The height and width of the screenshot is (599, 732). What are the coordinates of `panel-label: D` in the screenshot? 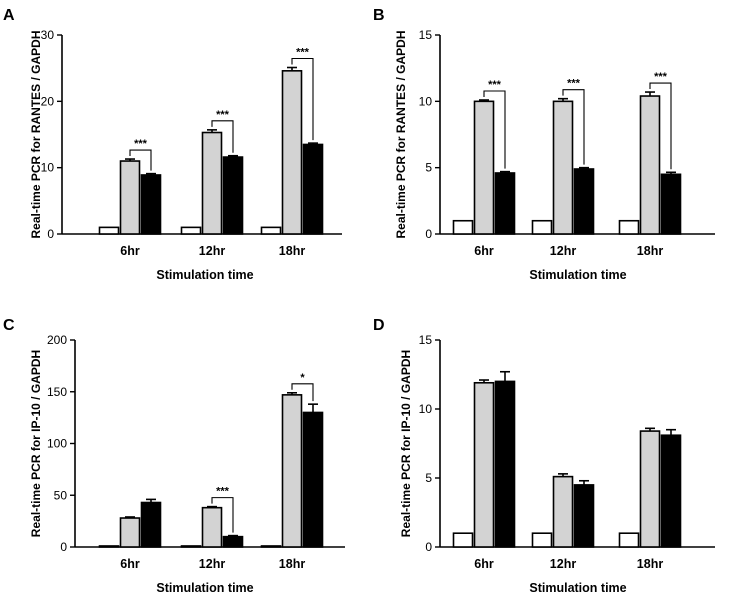 It's located at (379, 325).